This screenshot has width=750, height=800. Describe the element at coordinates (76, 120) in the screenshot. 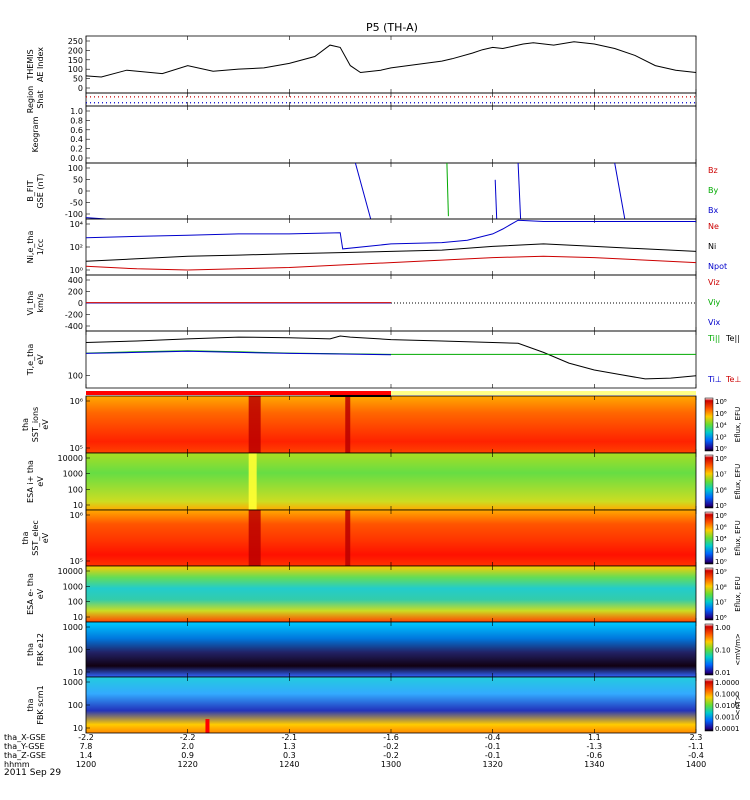

I see `y-tick-label: 0.8` at that location.